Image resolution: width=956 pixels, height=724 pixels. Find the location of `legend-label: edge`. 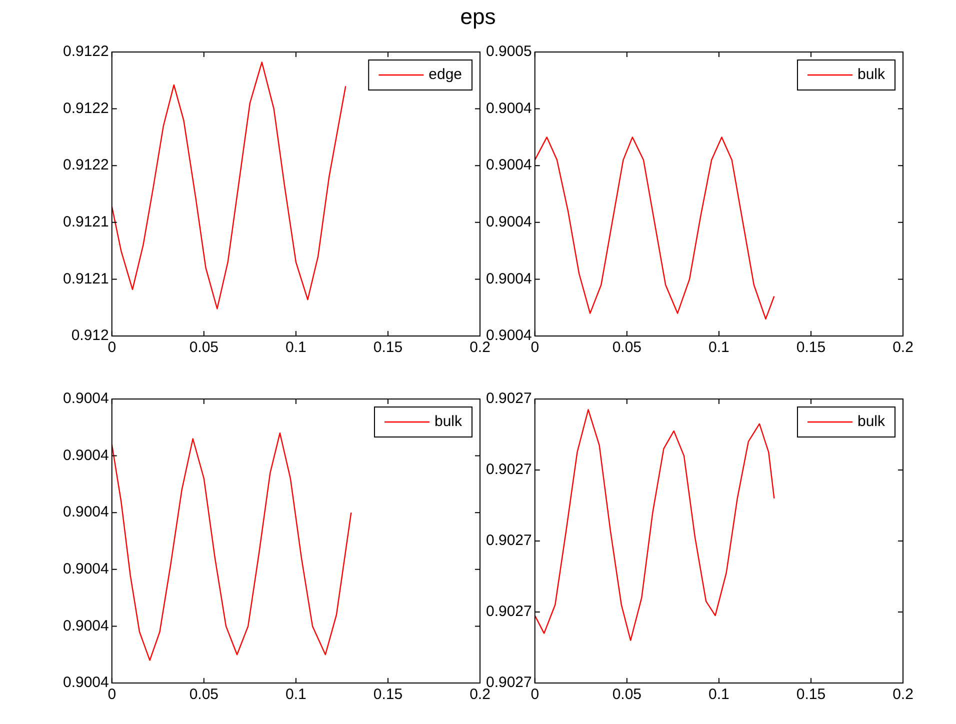

legend-label: edge is located at coordinates (445, 75).